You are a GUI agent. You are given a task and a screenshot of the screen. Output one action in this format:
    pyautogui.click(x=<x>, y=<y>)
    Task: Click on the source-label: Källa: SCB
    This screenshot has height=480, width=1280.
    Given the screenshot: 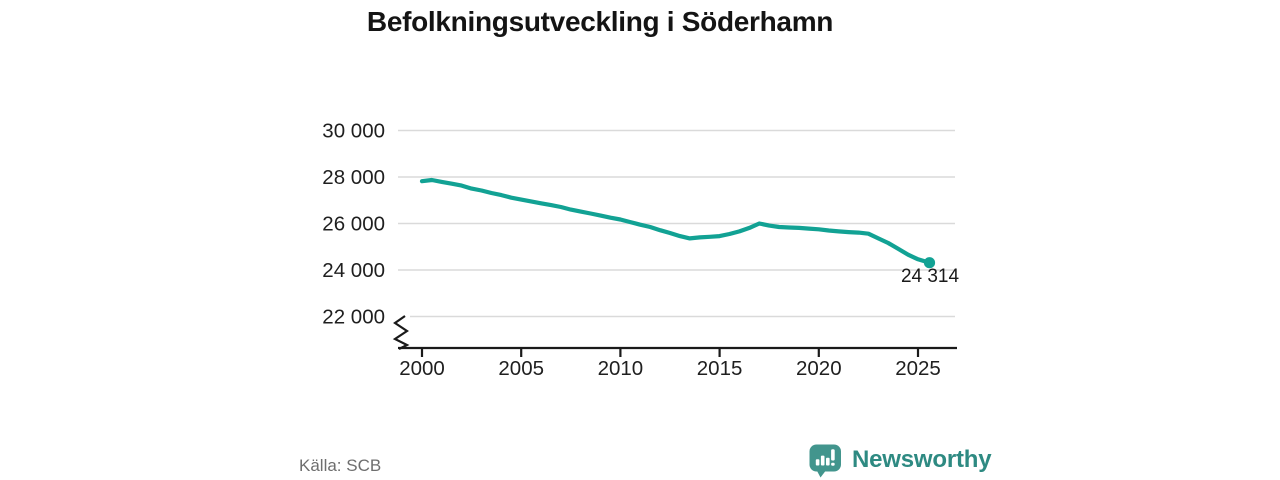 What is the action you would take?
    pyautogui.click(x=340, y=465)
    